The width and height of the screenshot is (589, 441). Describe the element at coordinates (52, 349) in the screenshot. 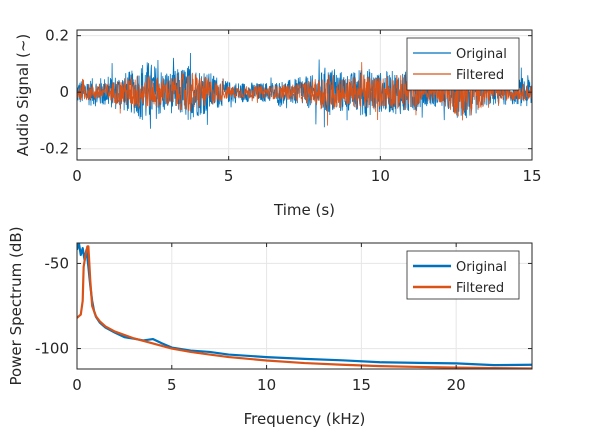

I see `y-tick-label: -100` at that location.